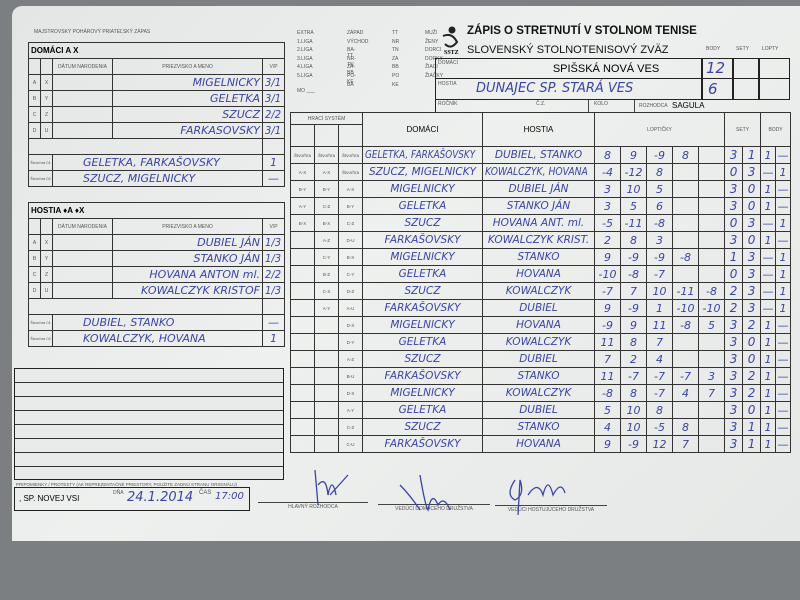  Describe the element at coordinates (752, 376) in the screenshot. I see `sets-score-cell: 2` at that location.